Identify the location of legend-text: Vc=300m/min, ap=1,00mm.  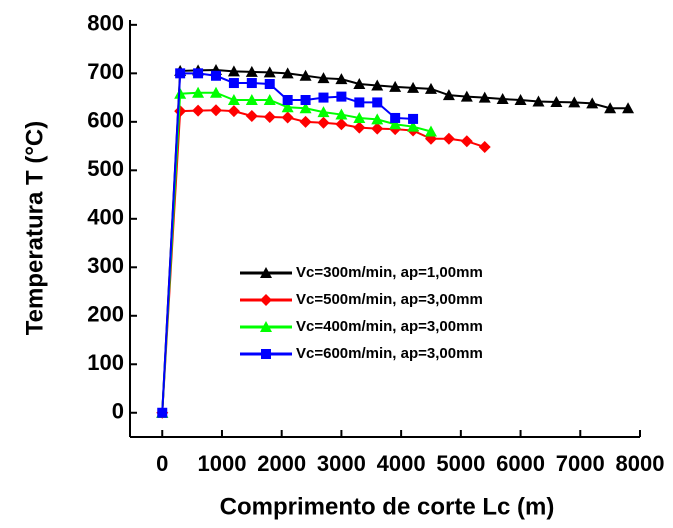
(389, 272).